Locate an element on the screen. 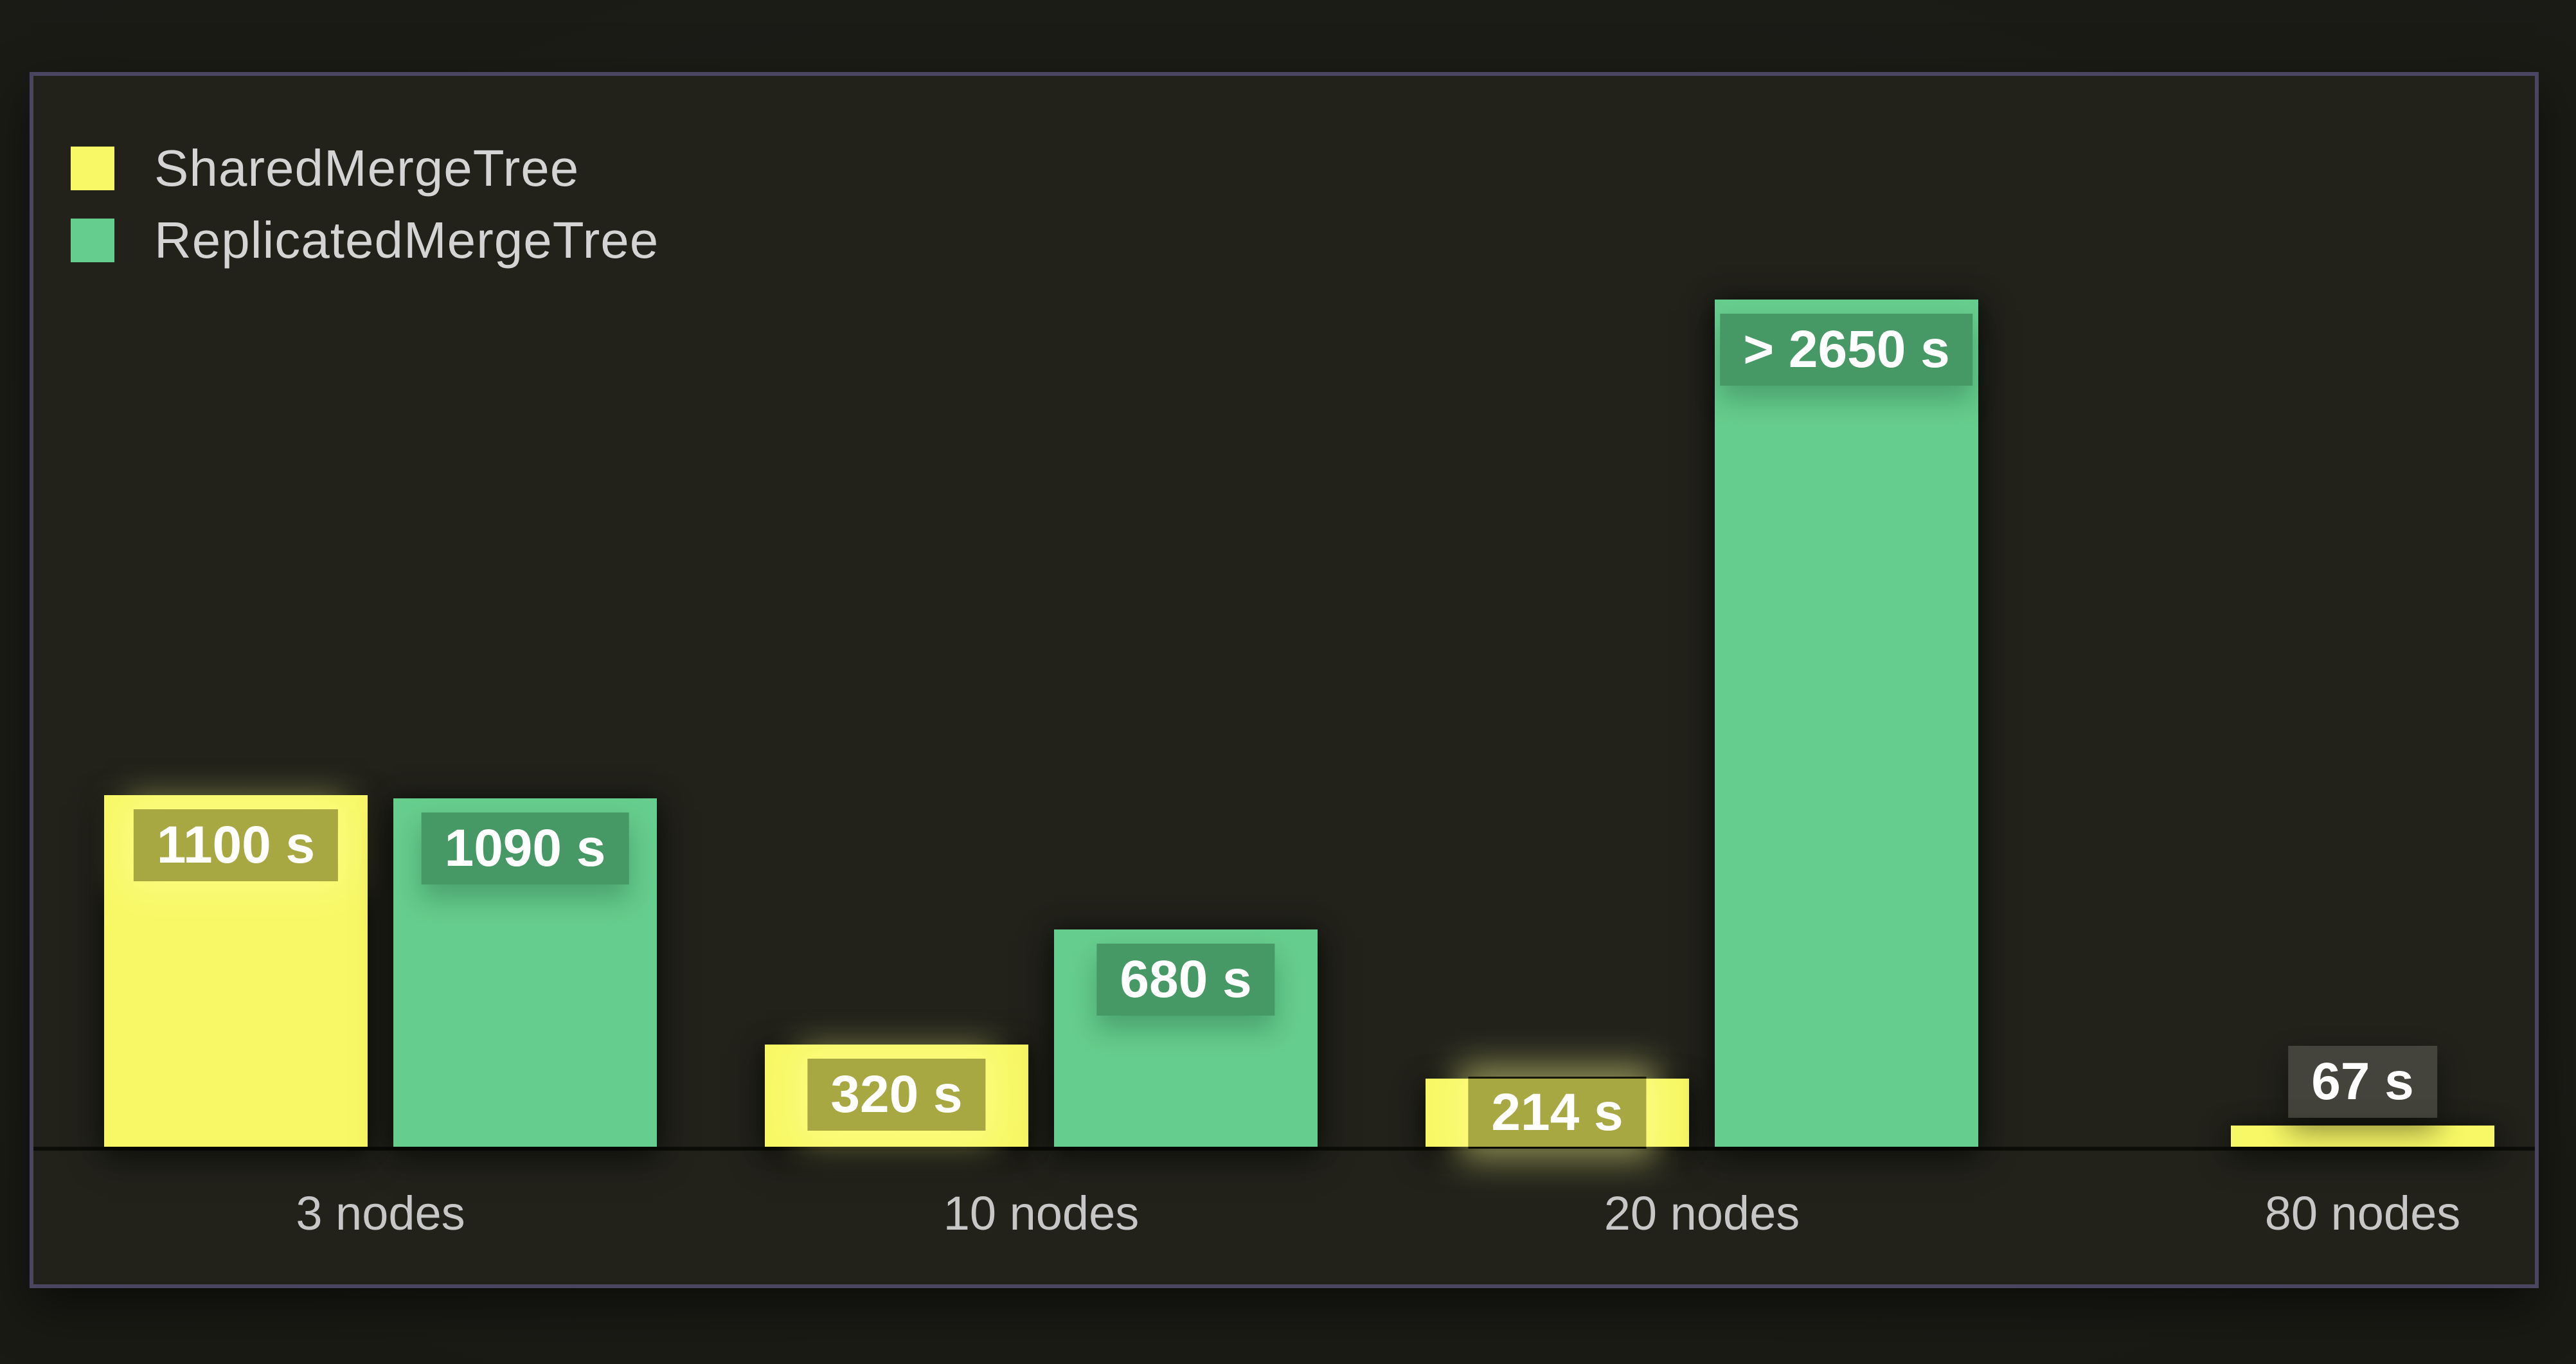 The width and height of the screenshot is (2576, 1364). x-axis-label: 10 nodes is located at coordinates (1041, 1213).